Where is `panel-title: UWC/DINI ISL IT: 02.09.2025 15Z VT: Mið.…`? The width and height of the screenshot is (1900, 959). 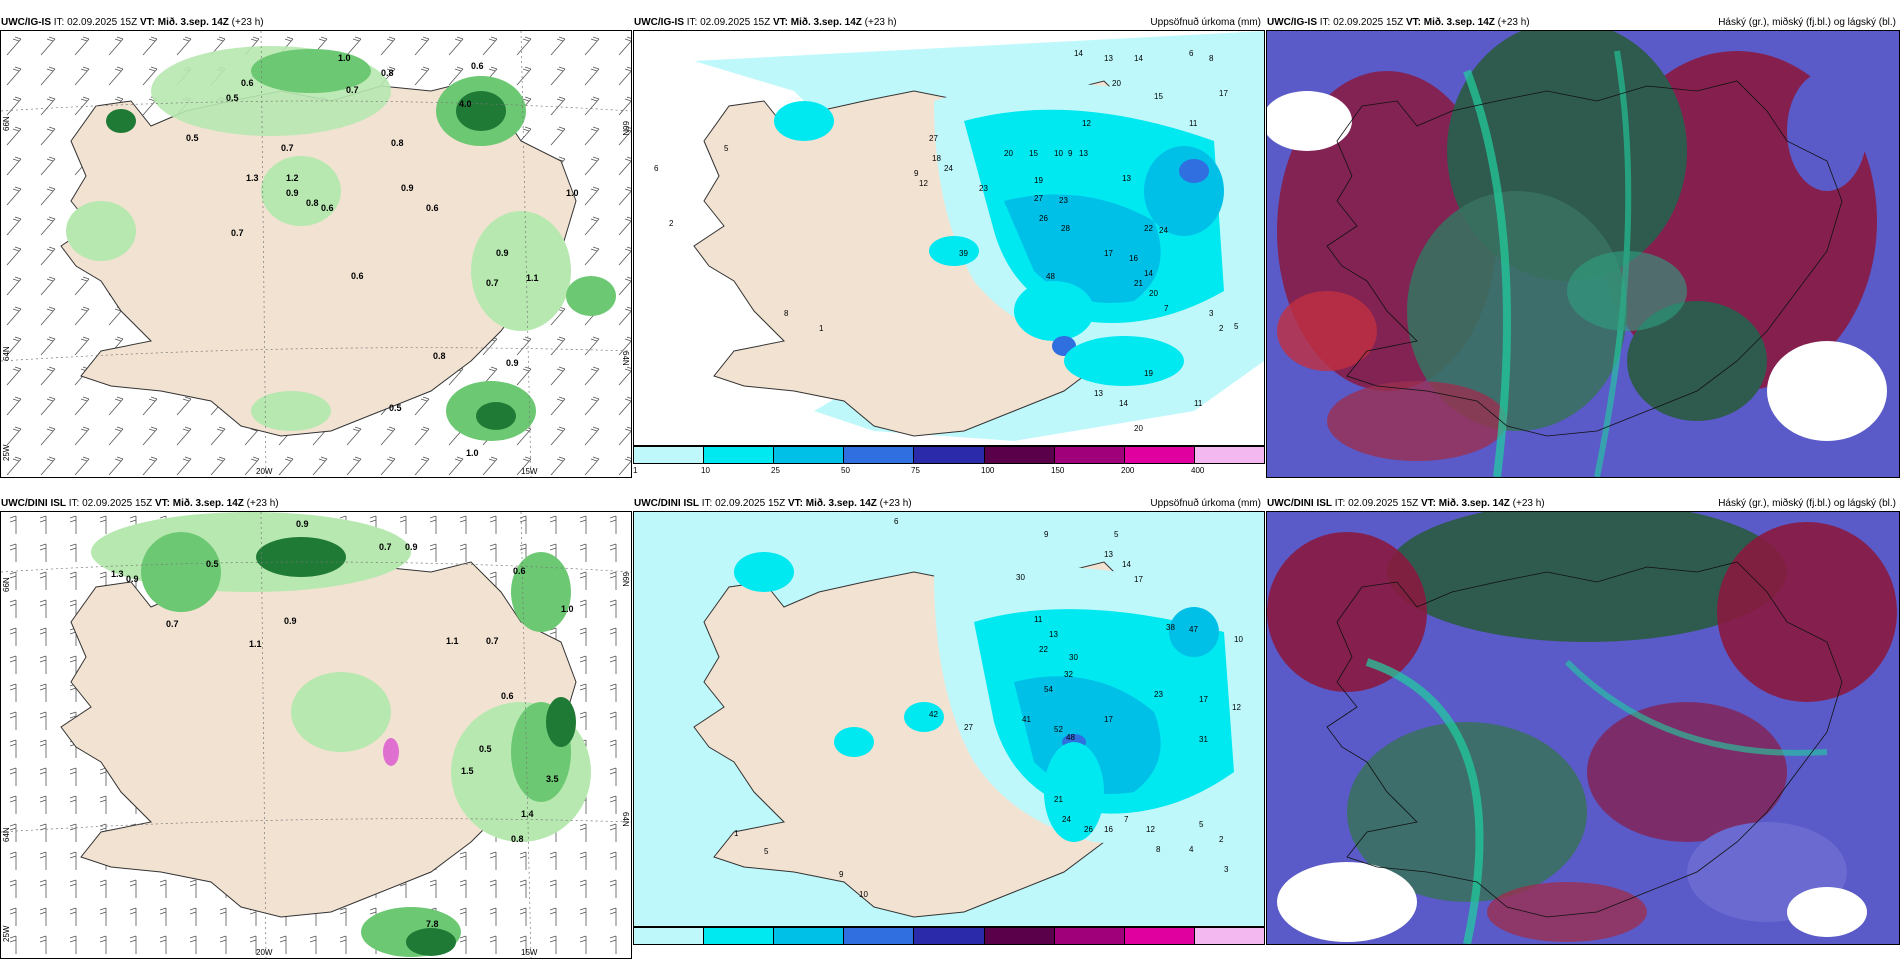
panel-title: UWC/DINI ISL IT: 02.09.2025 15Z VT: Mið.… is located at coordinates (773, 503).